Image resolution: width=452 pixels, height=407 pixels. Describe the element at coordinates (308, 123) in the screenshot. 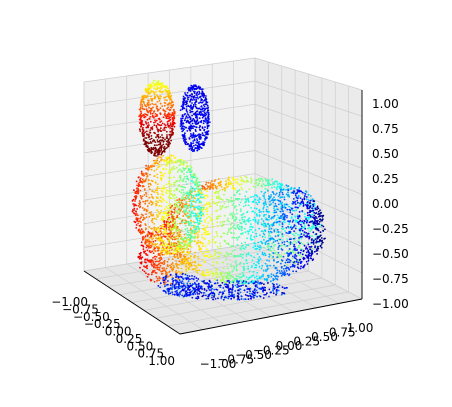

I see `side-grid-line` at that location.